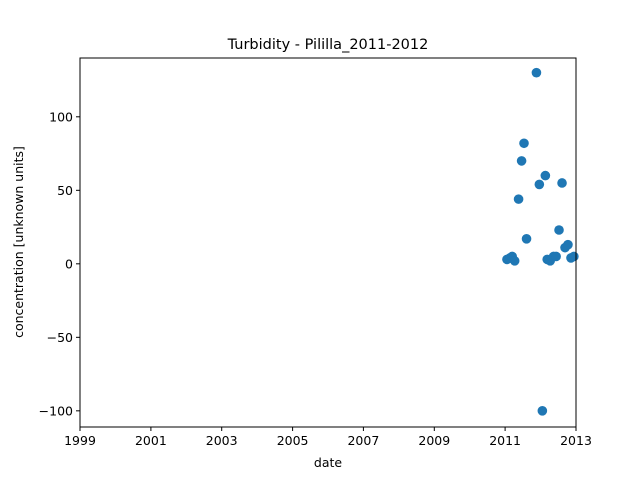  I want to click on y-axis-label: concentration [unknown units], so click(18, 242).